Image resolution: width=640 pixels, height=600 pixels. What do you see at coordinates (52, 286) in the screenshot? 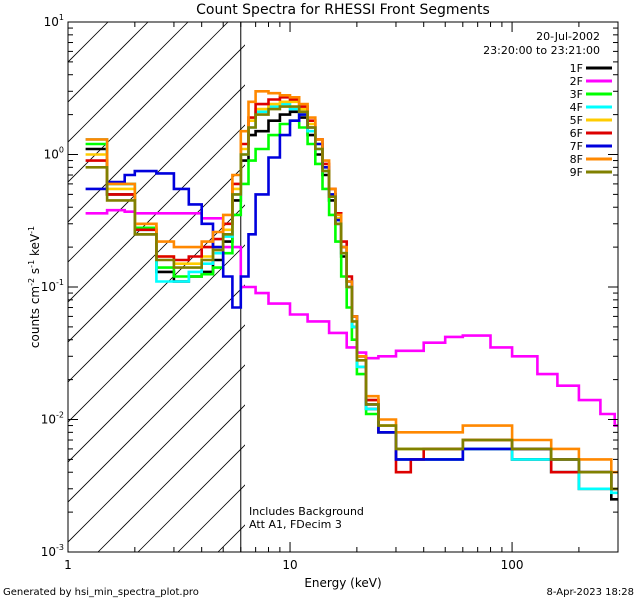
I see `y-tick-label: 10⁻¹` at bounding box center [52, 286].